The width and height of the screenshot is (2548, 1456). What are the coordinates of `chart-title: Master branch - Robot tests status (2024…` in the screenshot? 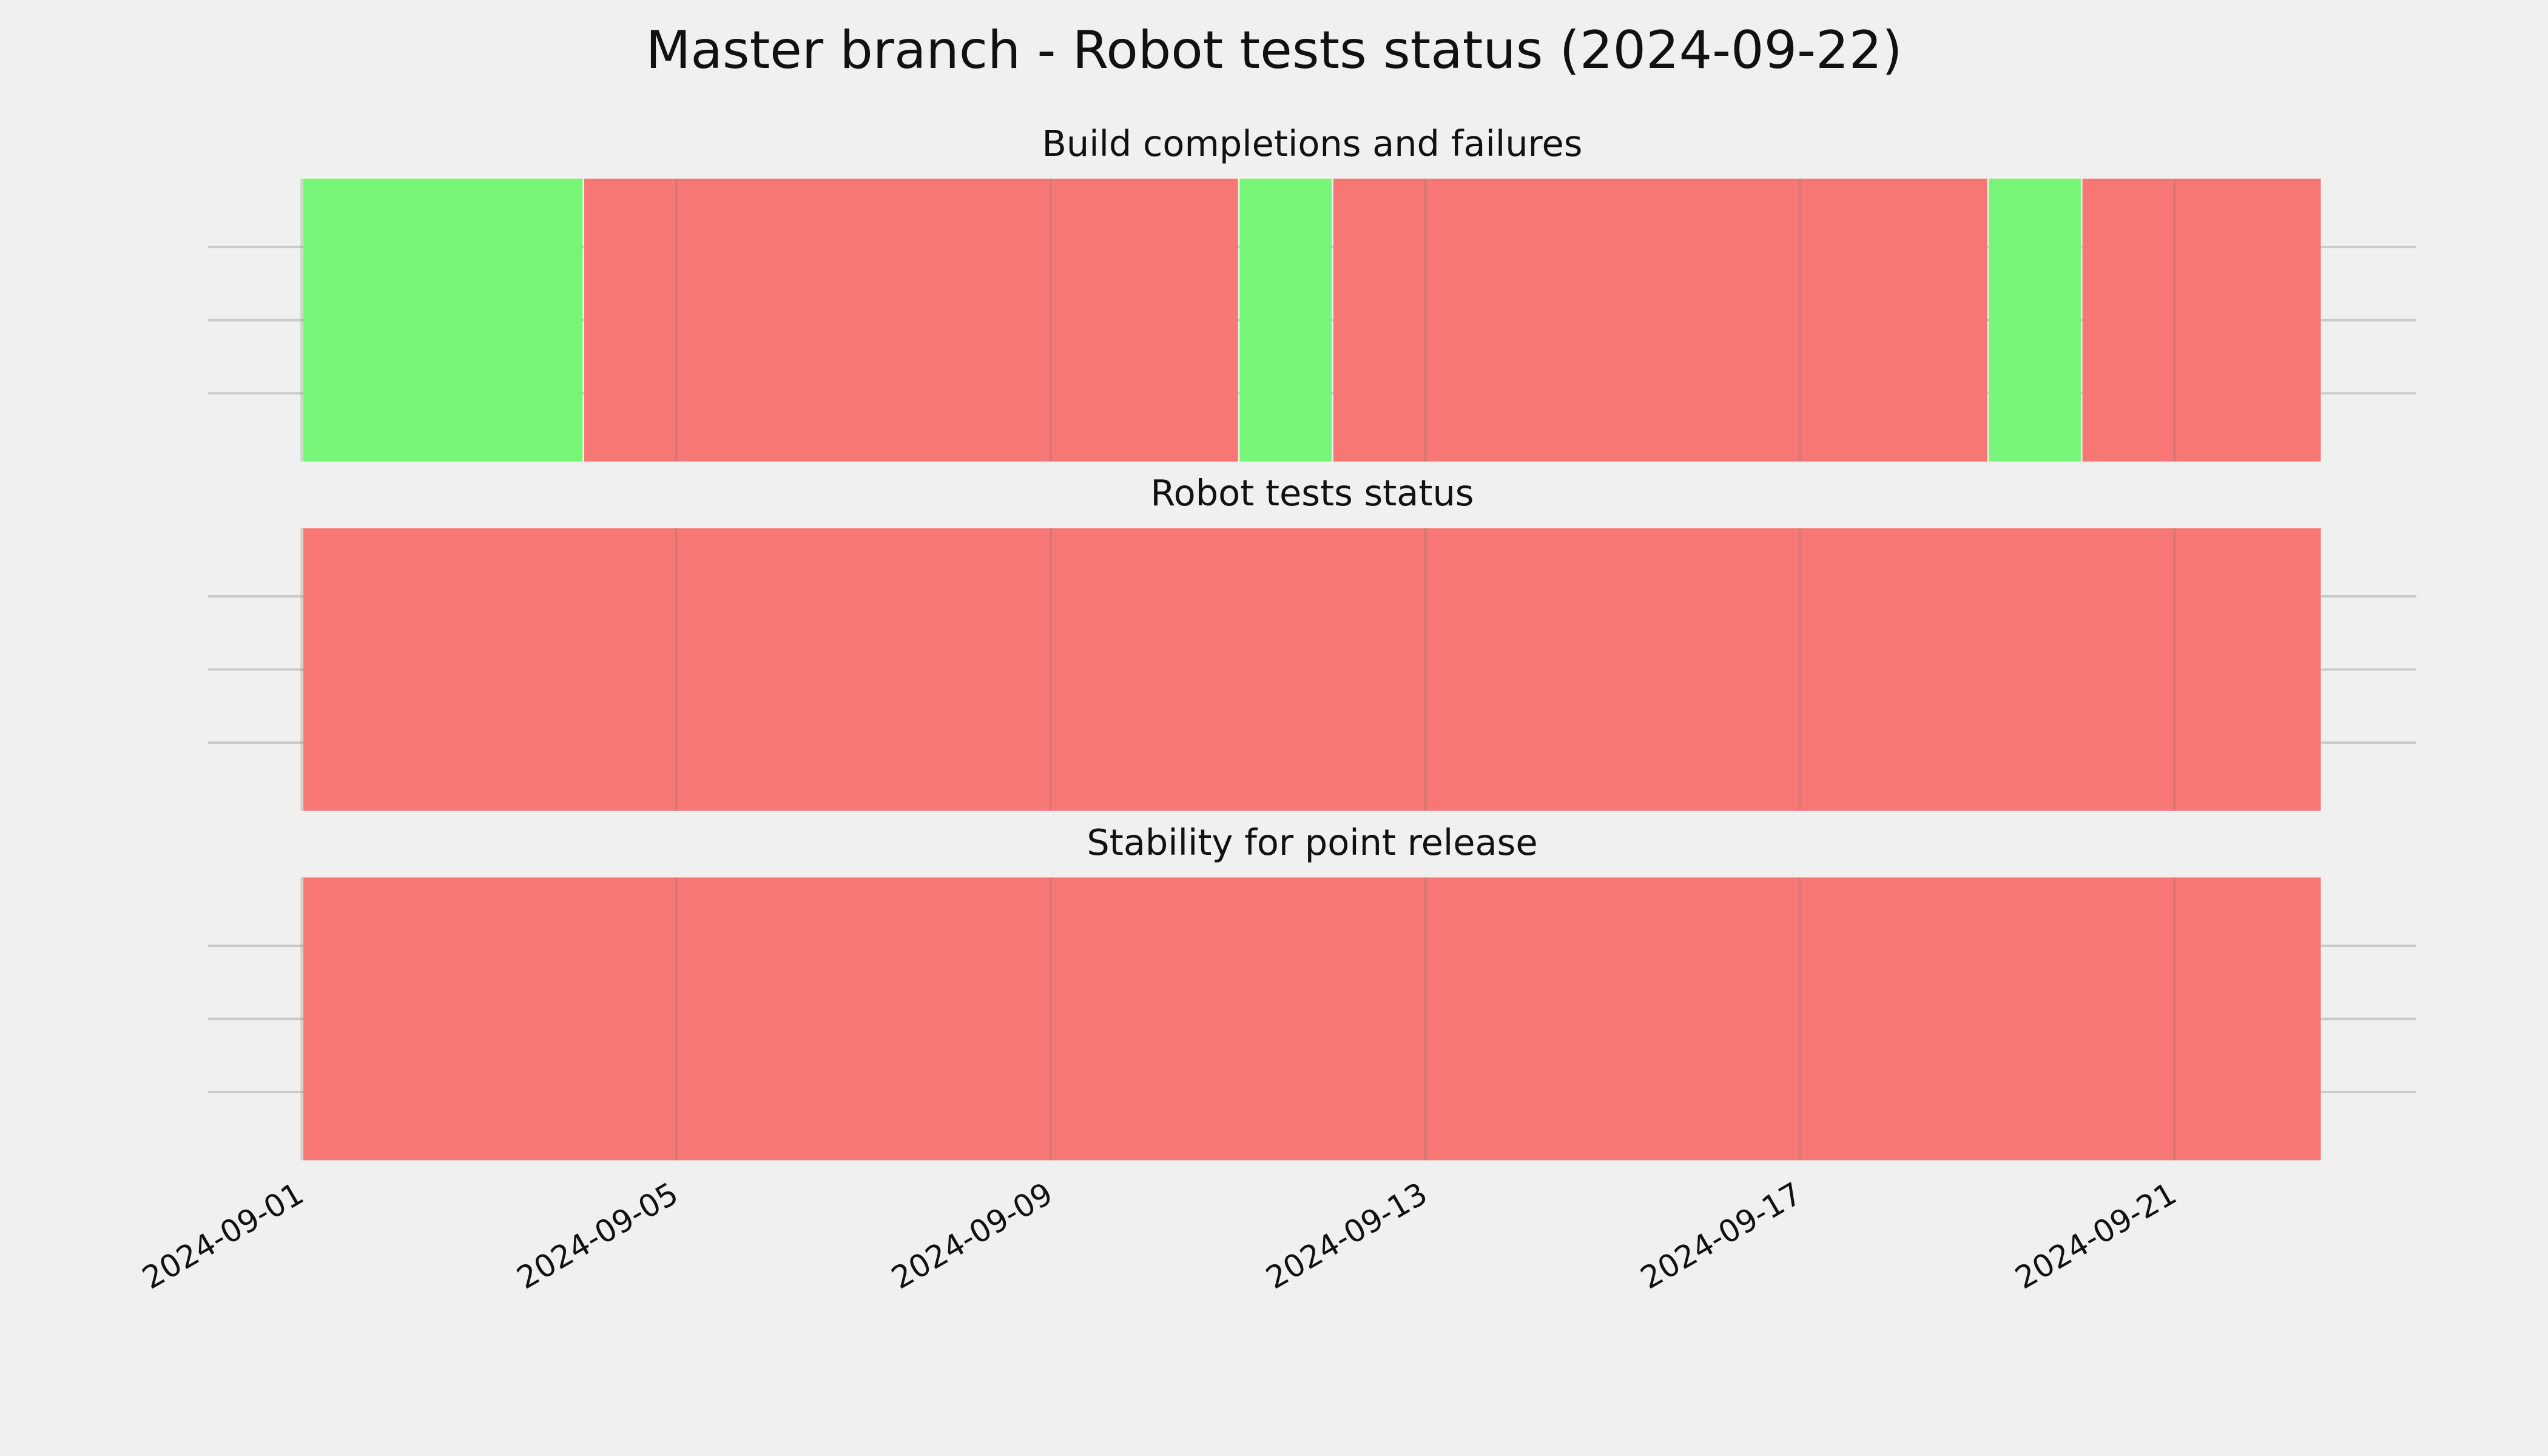 It's located at (1273, 50).